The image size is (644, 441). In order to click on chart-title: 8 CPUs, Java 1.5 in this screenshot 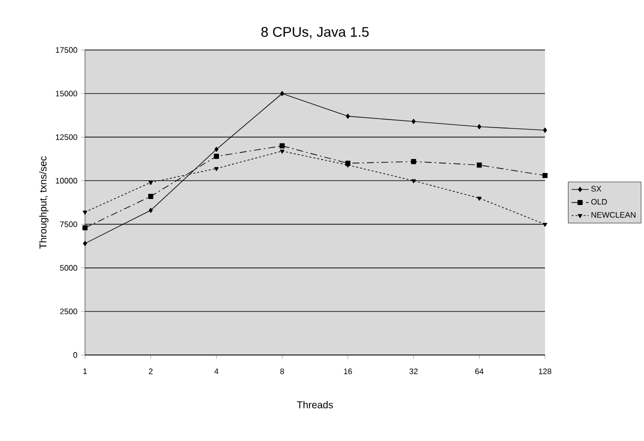, I will do `click(315, 32)`.